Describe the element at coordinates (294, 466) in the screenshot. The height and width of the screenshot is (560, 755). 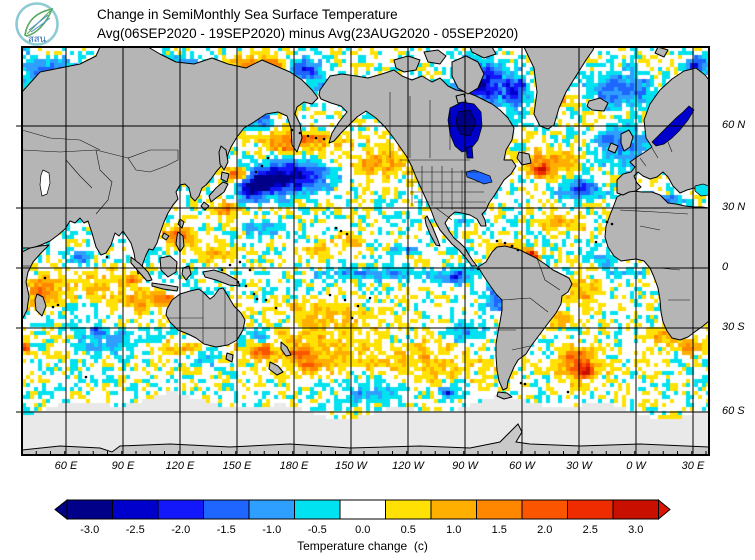
I see `lon-axis-label: 180 E` at that location.